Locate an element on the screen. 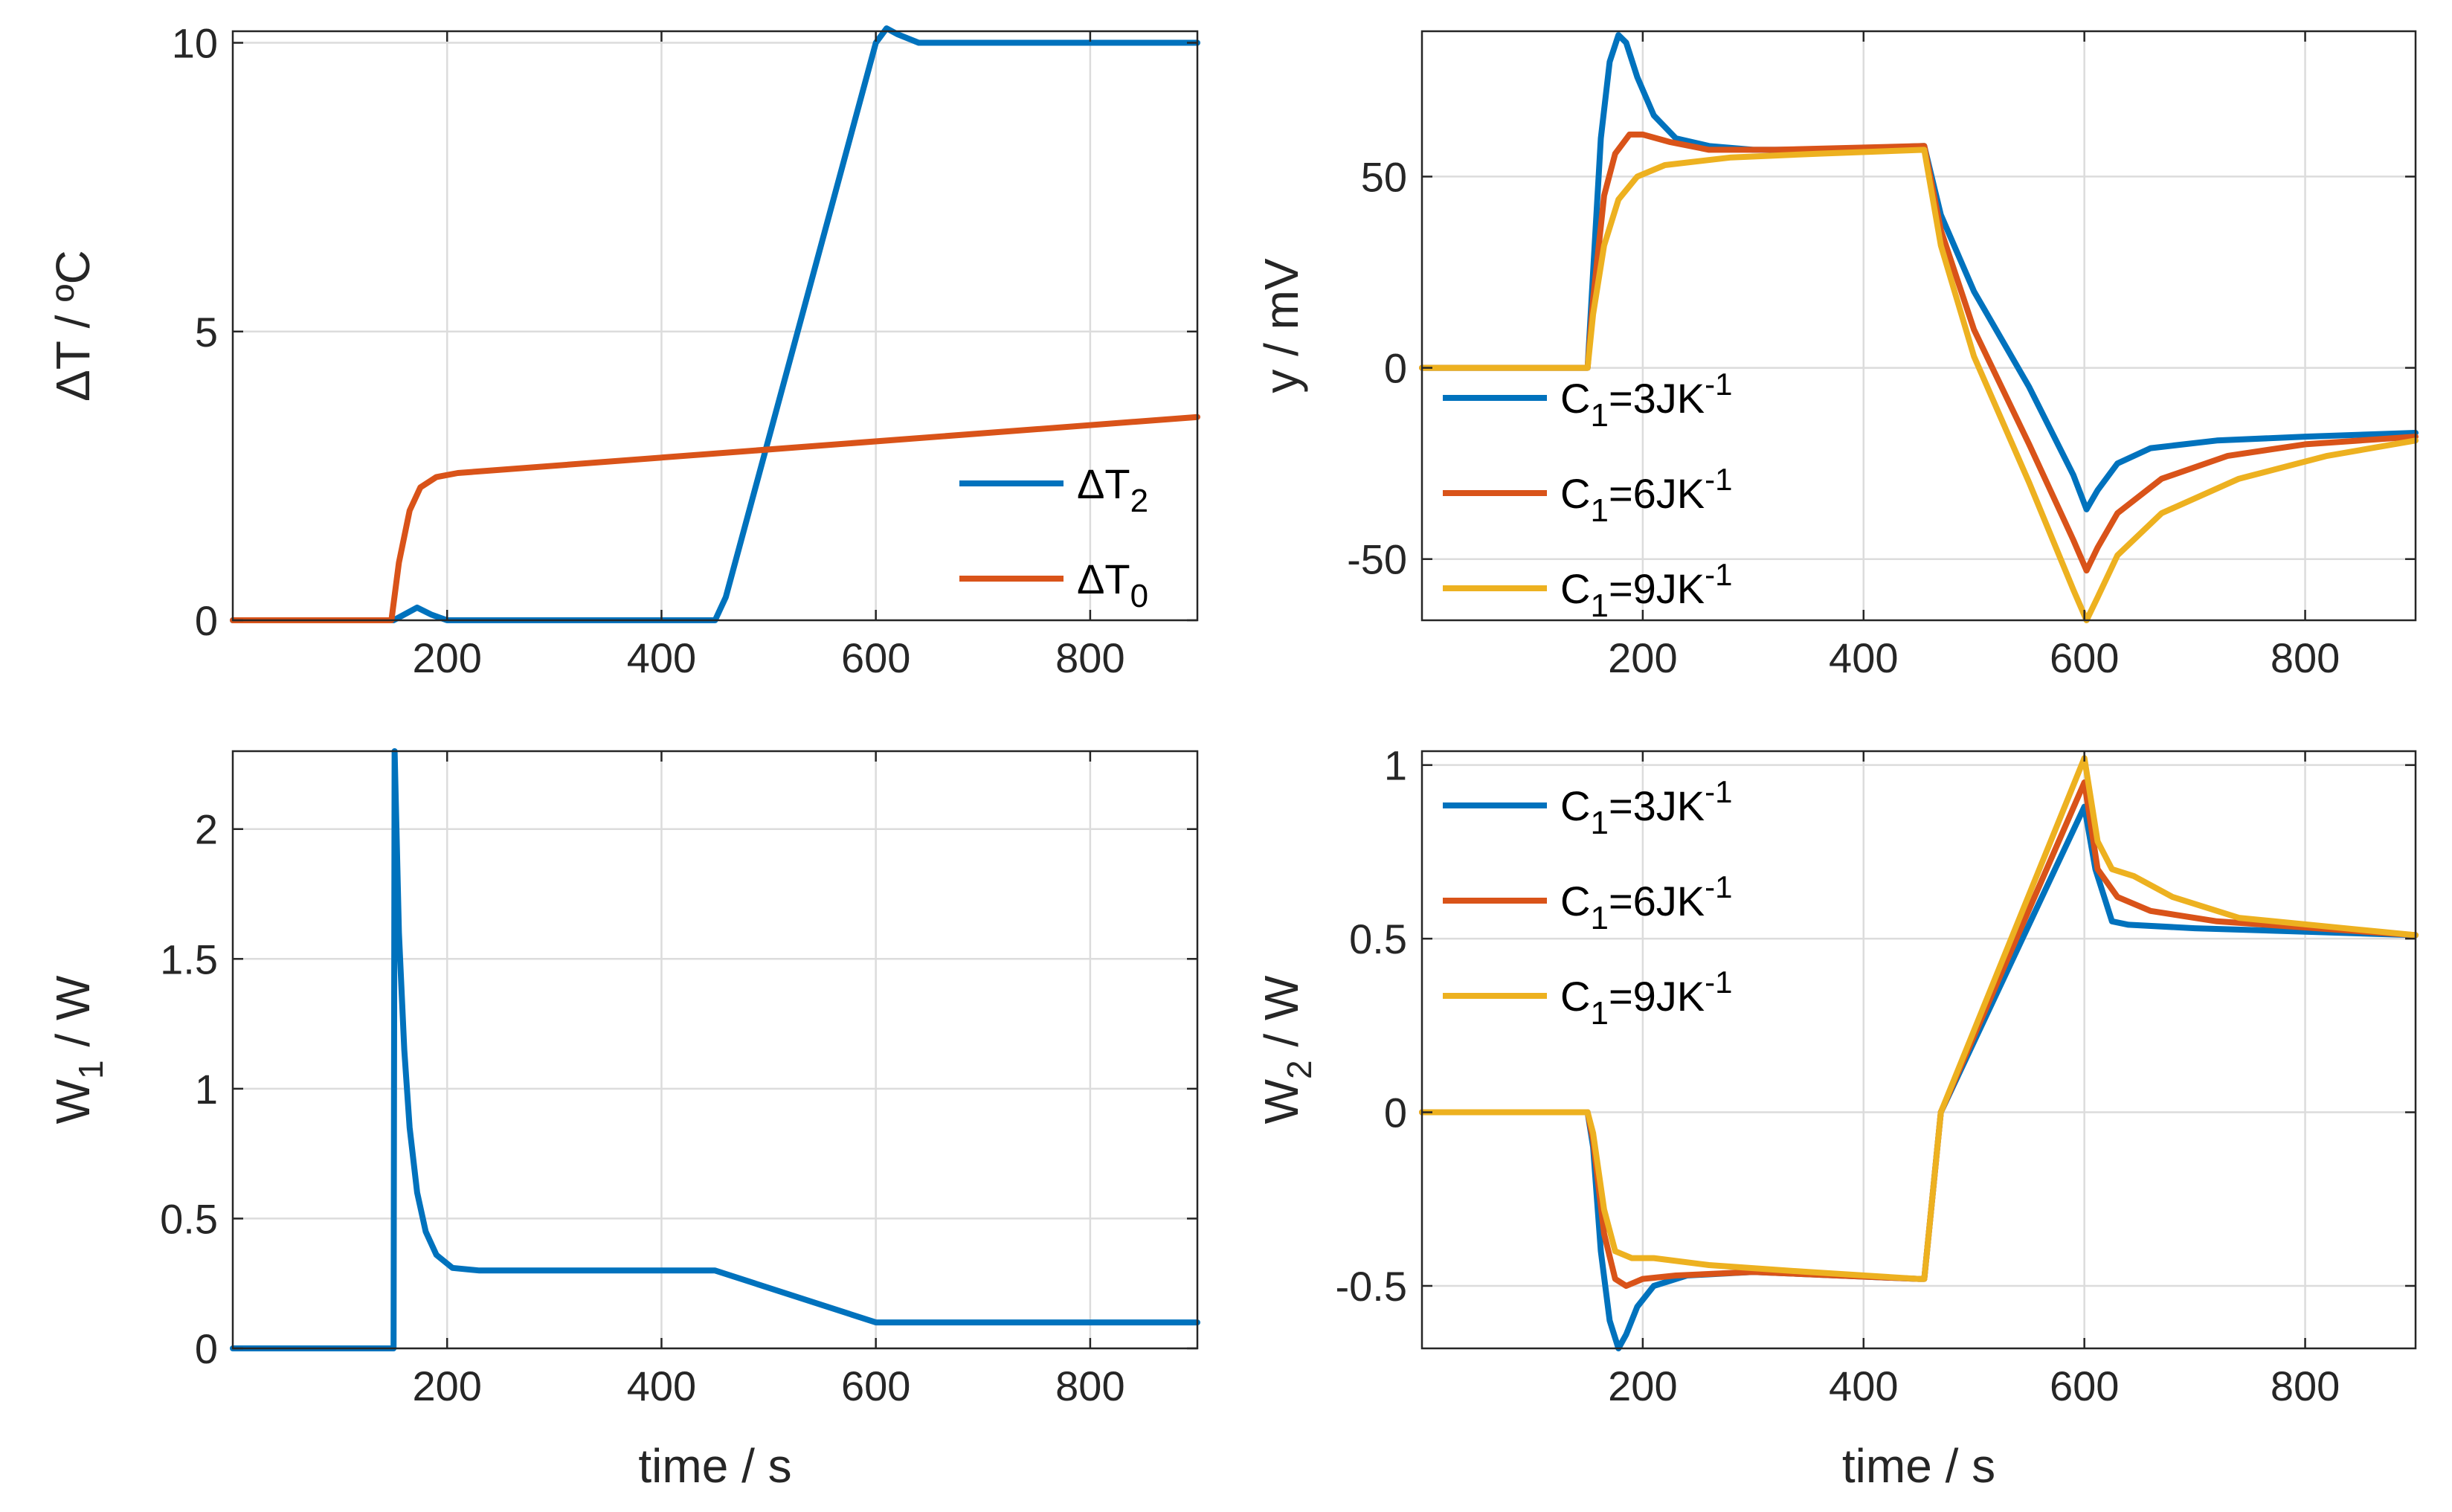  series-line-ΔT0 is located at coordinates (715, 518).